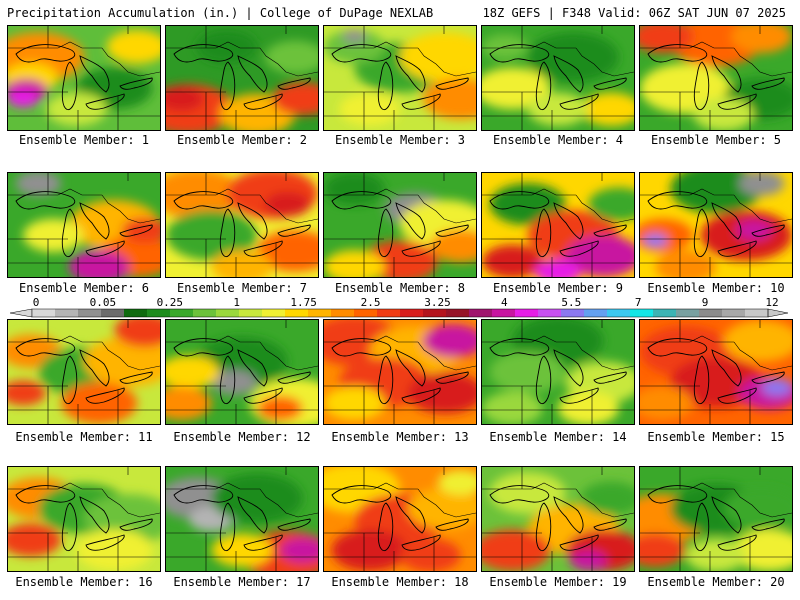 The width and height of the screenshot is (800, 600). What do you see at coordinates (400, 288) in the screenshot?
I see `ensemble-member-label: Ensemble Member: 8` at bounding box center [400, 288].